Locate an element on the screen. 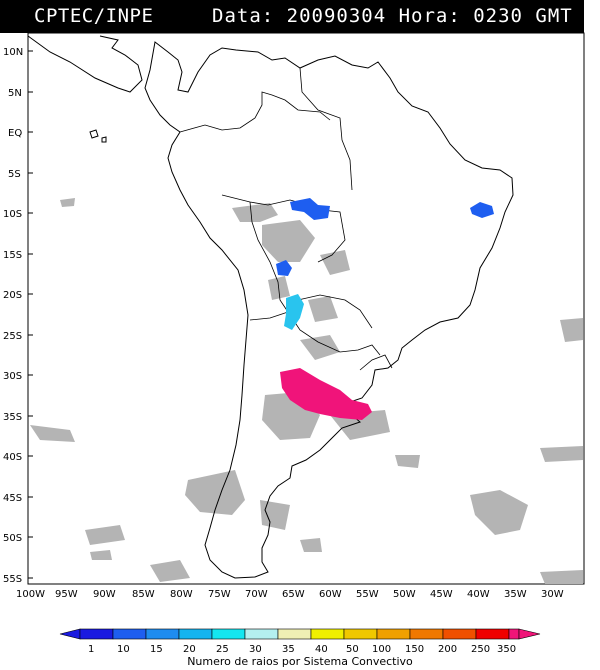  legend-label: 150 is located at coordinates (414, 649).